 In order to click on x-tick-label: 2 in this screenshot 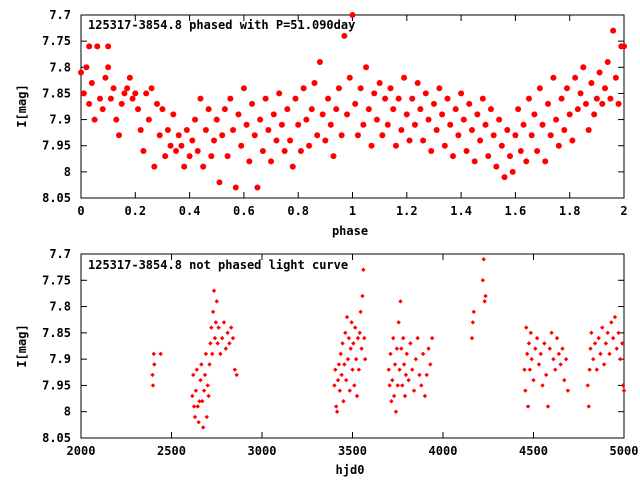, I will do `click(623, 211)`.